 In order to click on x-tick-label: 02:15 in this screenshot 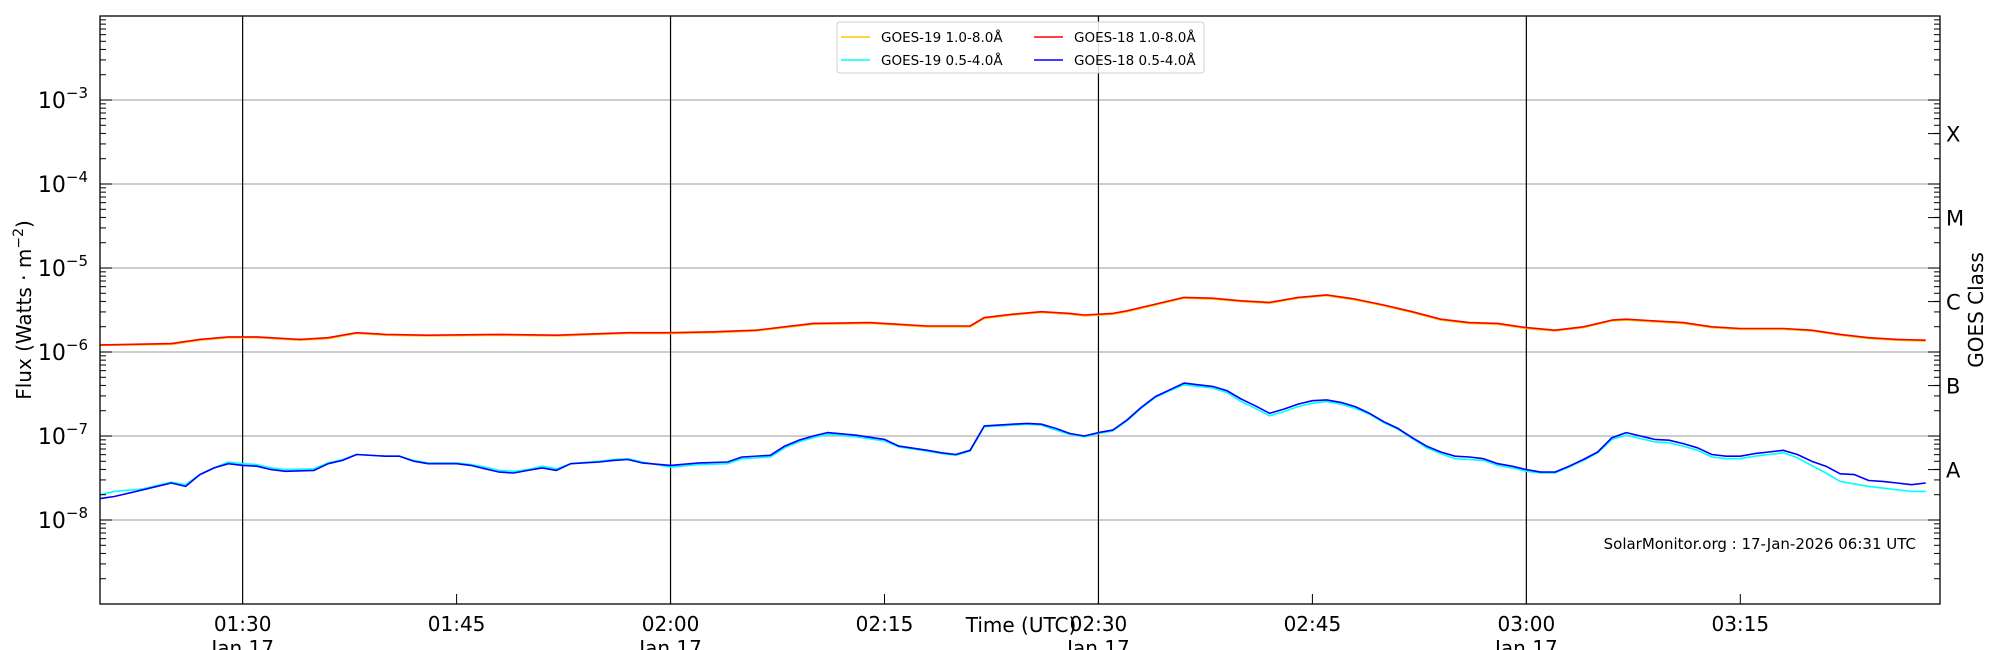, I will do `click(885, 624)`.